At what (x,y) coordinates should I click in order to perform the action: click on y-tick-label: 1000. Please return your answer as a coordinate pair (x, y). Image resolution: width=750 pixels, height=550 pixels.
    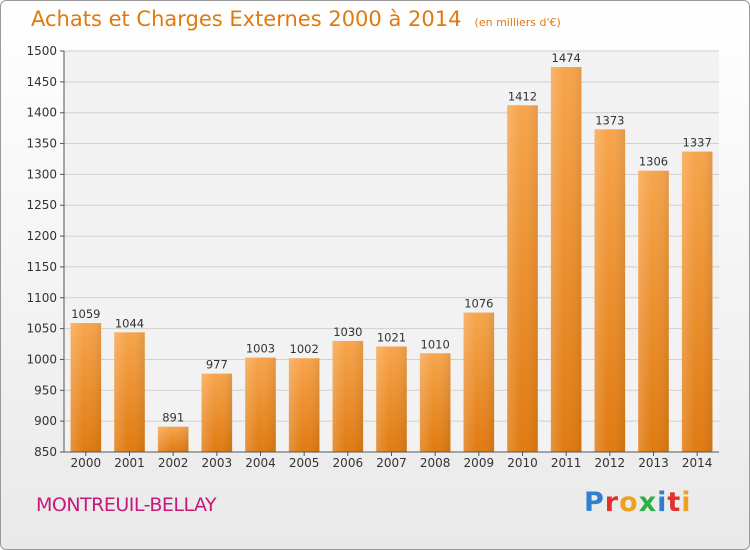
    Looking at the image, I should click on (41, 359).